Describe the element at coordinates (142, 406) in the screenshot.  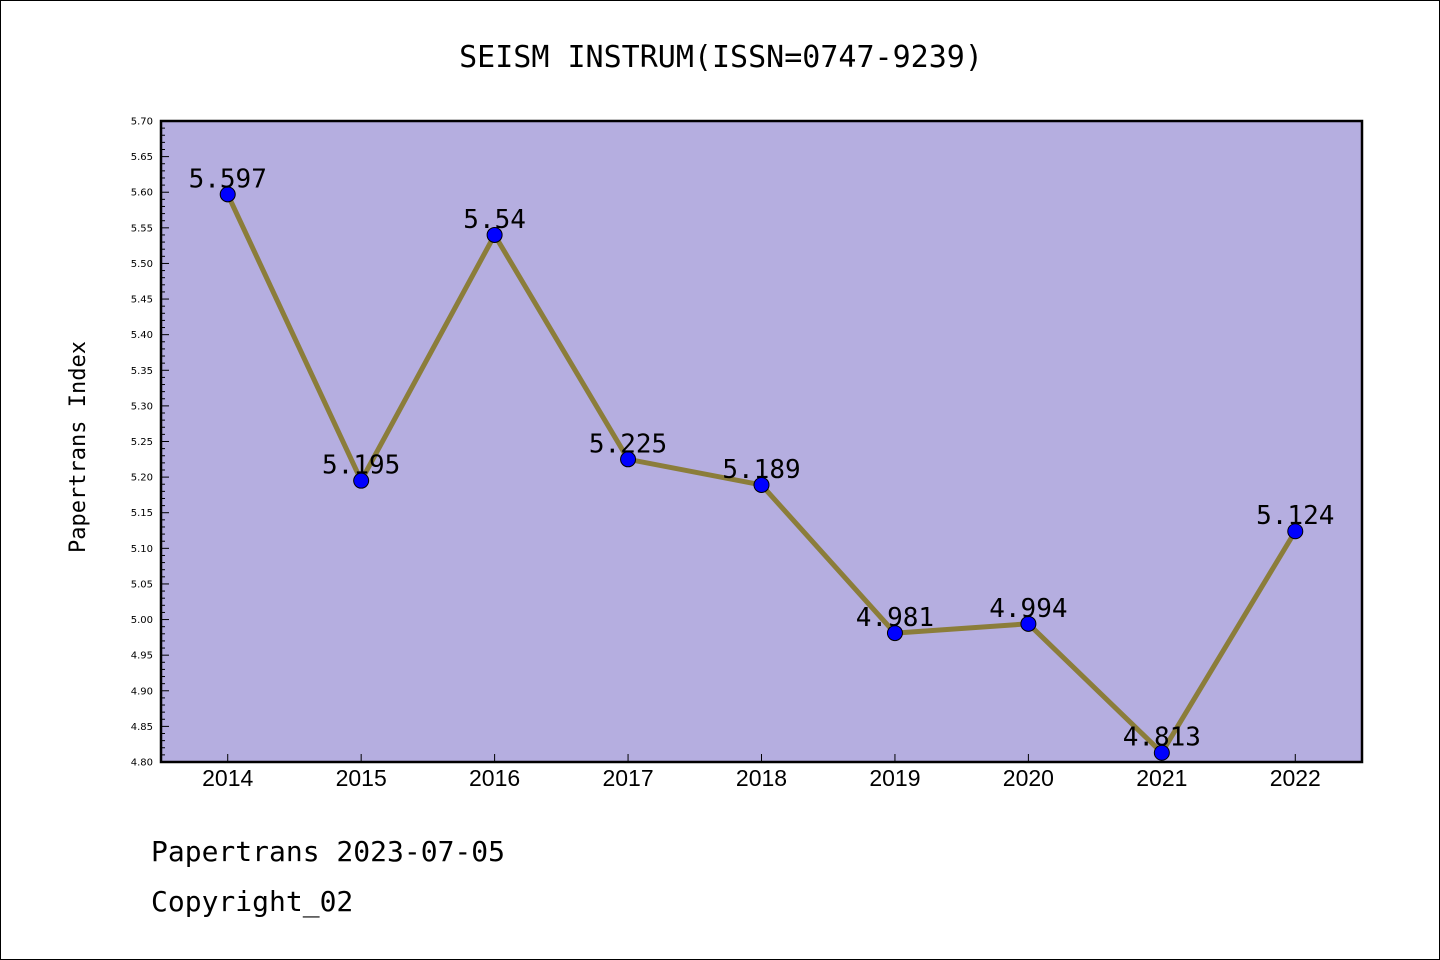
I see `y-tick-label: 5.30` at that location.